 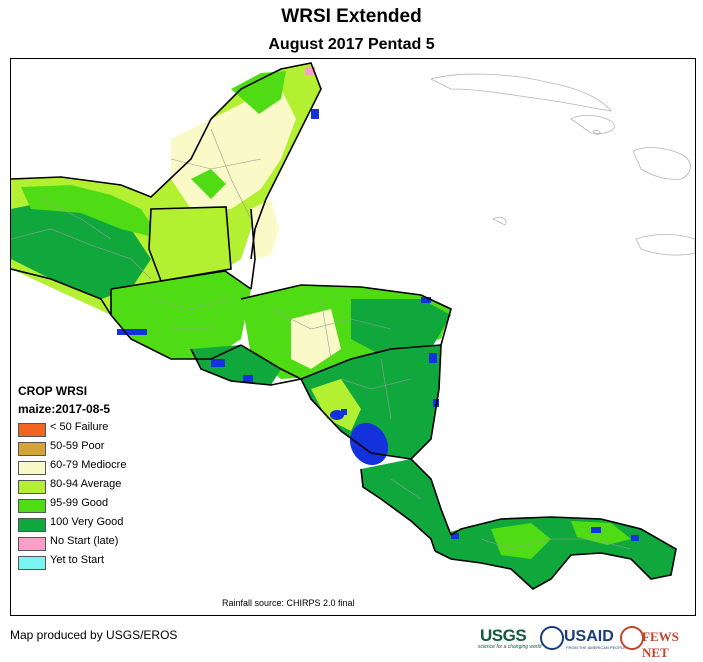 What do you see at coordinates (84, 541) in the screenshot?
I see `legend-label: No Start (late)` at bounding box center [84, 541].